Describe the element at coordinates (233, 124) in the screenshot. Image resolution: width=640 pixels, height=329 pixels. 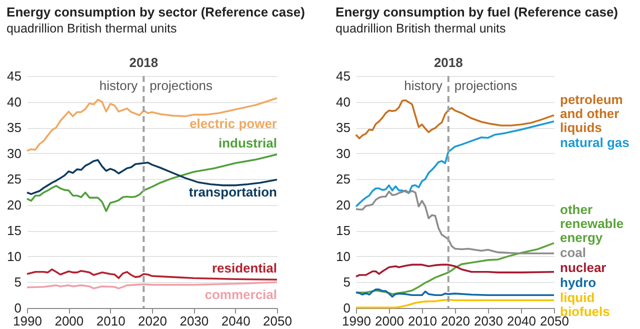
I see `series-label: electric power` at that location.